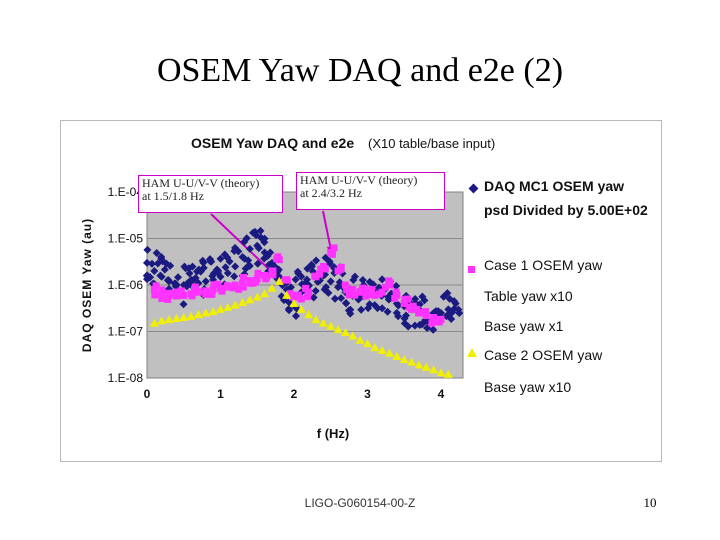  I want to click on x-tick-label: 1, so click(220, 394).